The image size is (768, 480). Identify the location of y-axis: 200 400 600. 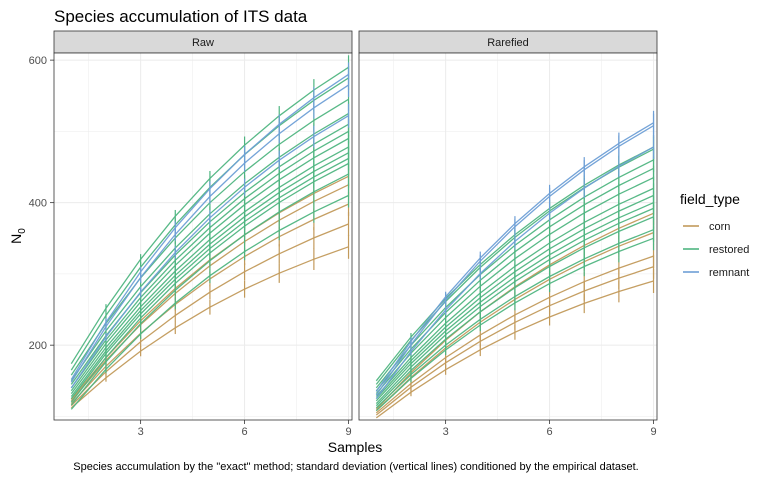
(41, 203).